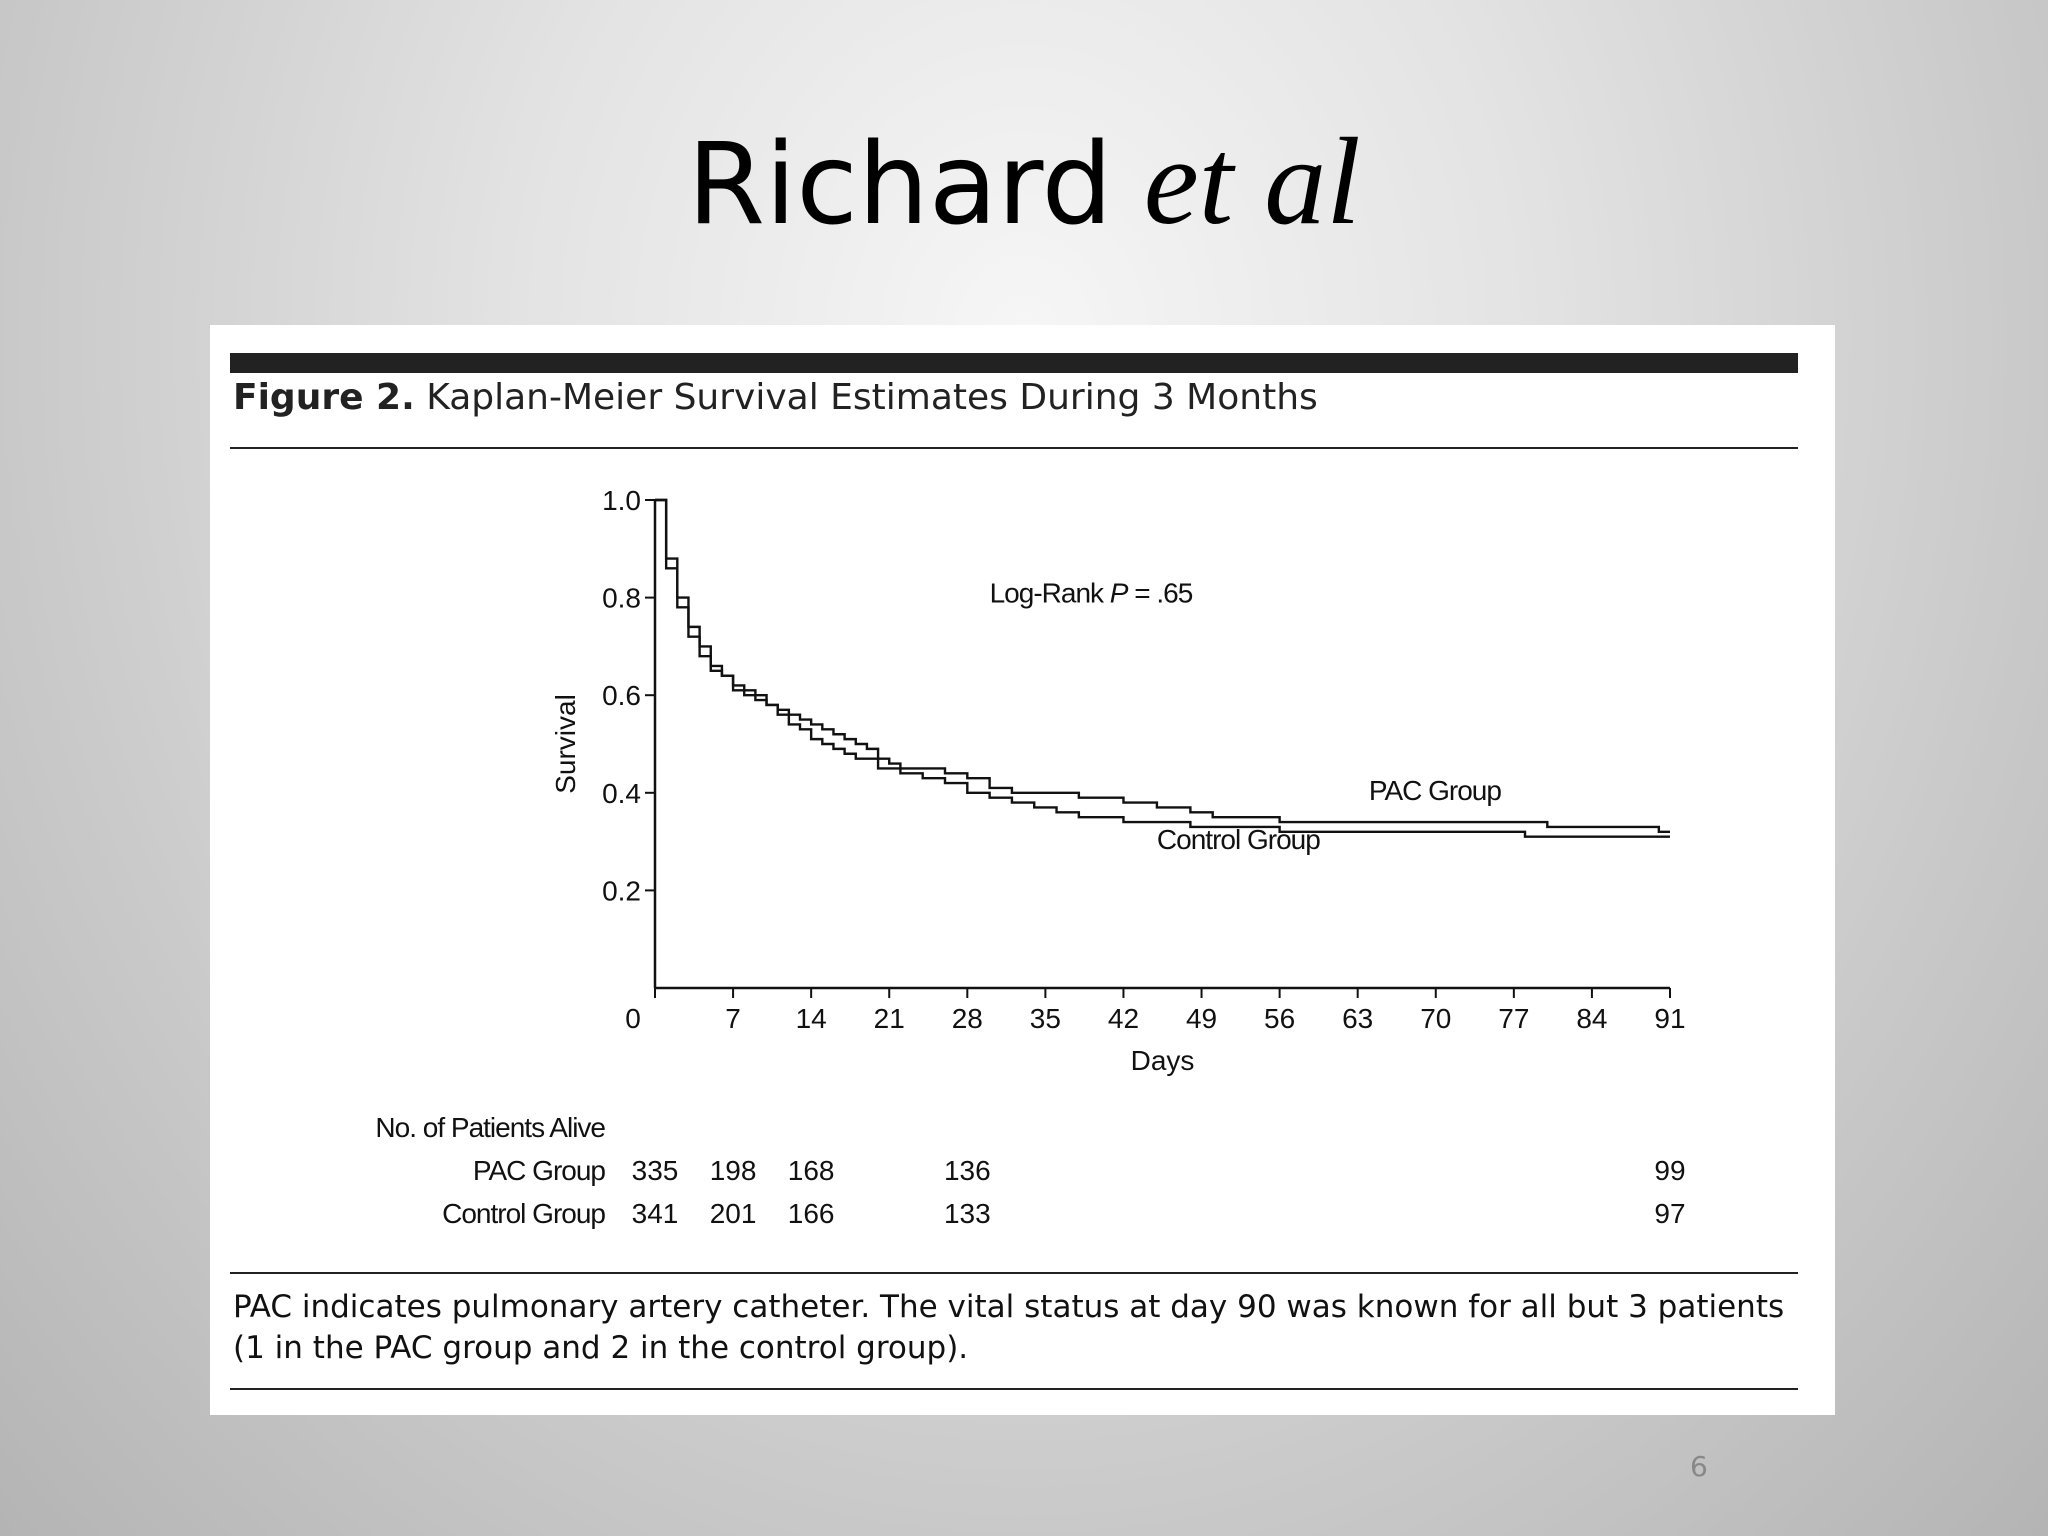 Image resolution: width=2048 pixels, height=1536 pixels. Describe the element at coordinates (1201, 1018) in the screenshot. I see `x-tick-label: 49` at that location.